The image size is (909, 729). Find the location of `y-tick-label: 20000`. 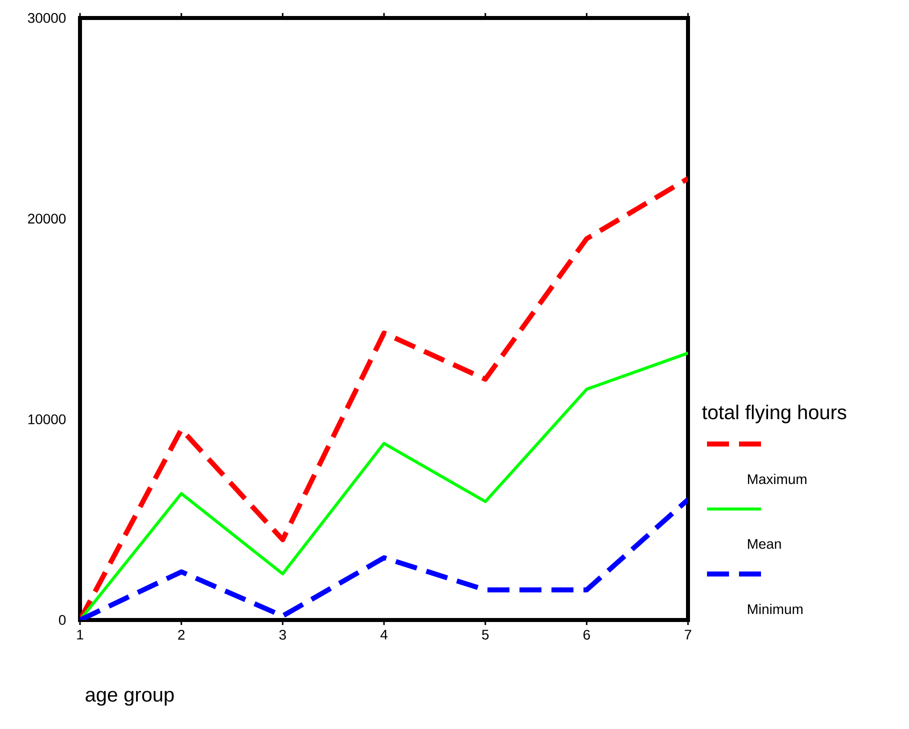

y-tick-label: 20000 is located at coordinates (47, 219).